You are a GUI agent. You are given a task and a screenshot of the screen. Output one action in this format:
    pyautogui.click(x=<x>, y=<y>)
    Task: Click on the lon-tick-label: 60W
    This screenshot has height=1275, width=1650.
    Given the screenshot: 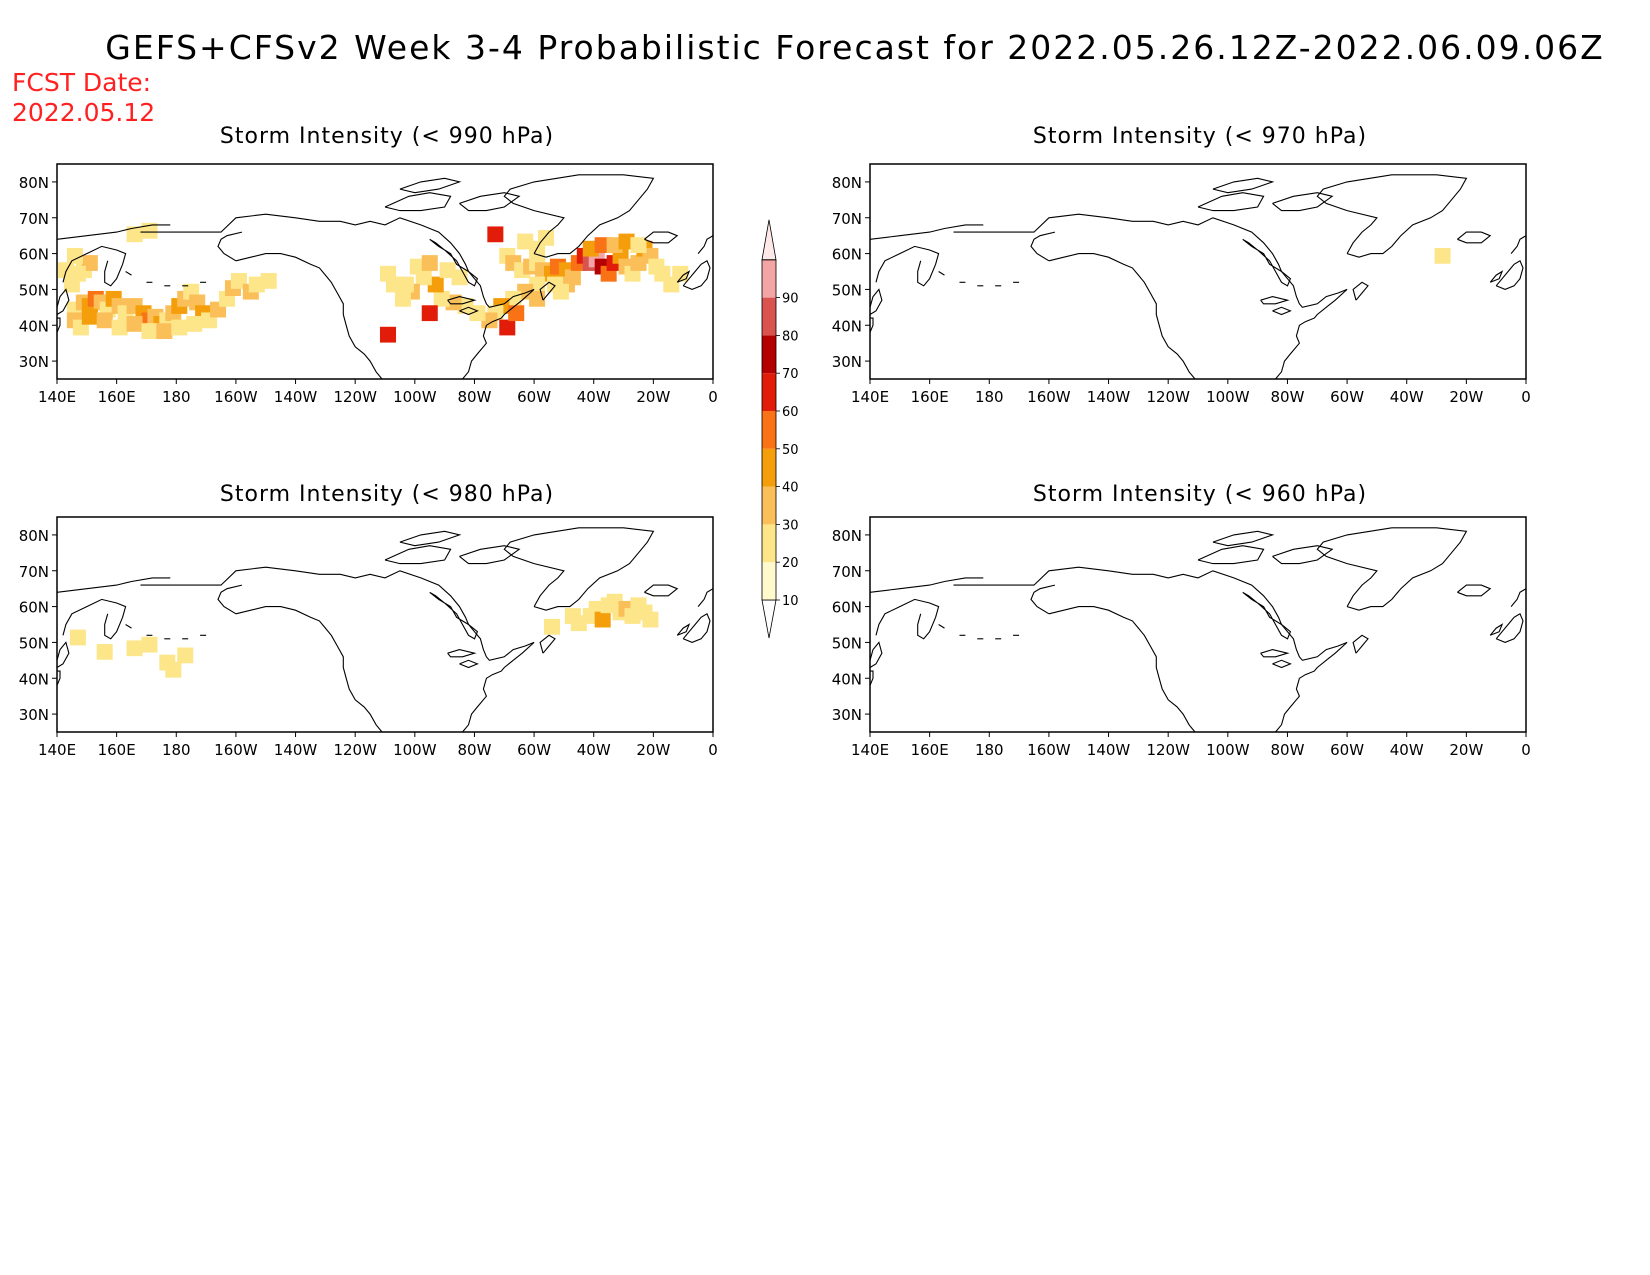 What is the action you would take?
    pyautogui.click(x=534, y=750)
    